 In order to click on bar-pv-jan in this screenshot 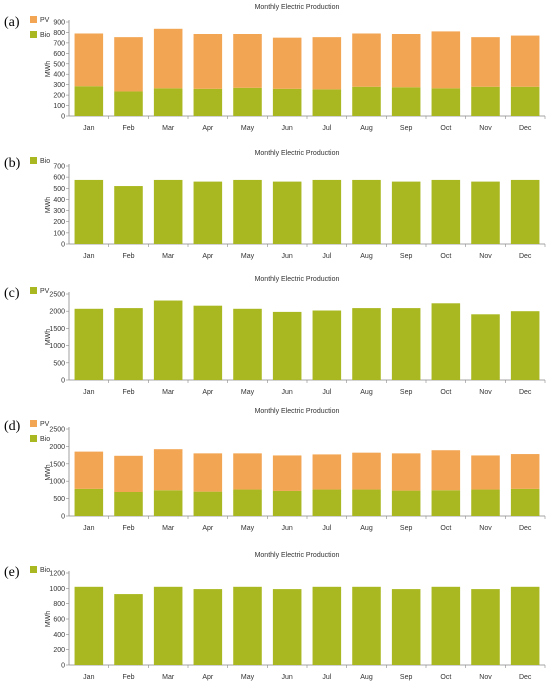, I will do `click(89, 60)`.